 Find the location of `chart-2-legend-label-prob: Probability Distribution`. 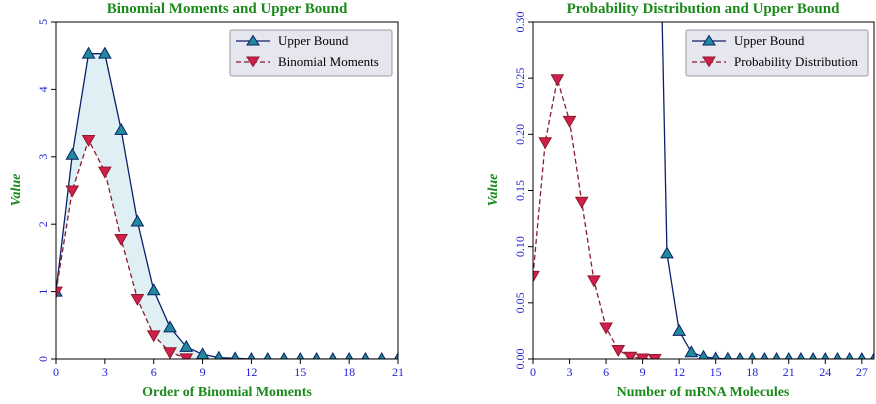

chart-2-legend-label-prob: Probability Distribution is located at coordinates (796, 61).